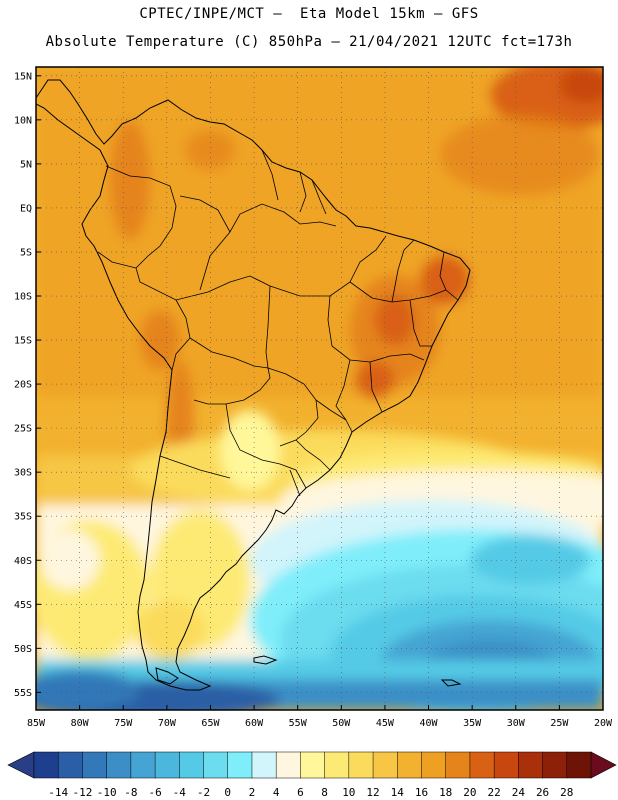 The height and width of the screenshot is (800, 618). Describe the element at coordinates (26, 252) in the screenshot. I see `lat-label: 5S` at that location.